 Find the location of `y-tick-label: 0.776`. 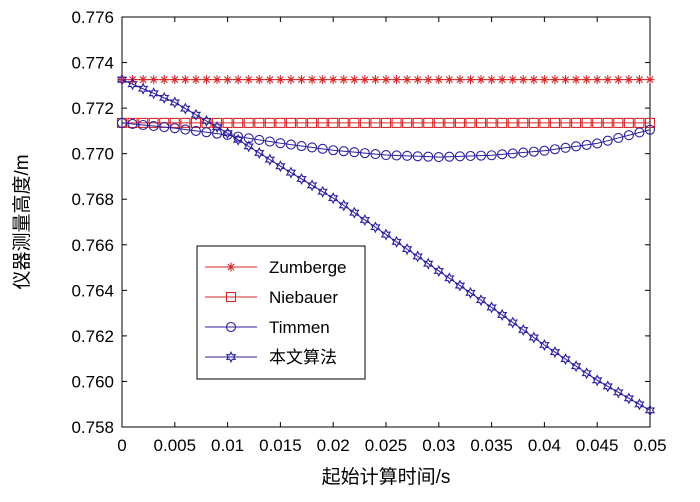

y-tick-label: 0.776 is located at coordinates (92, 17).